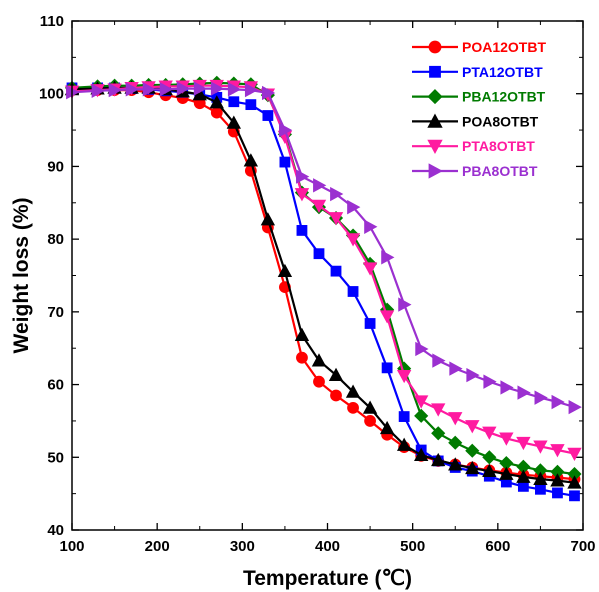 This screenshot has height=592, width=599. I want to click on y-tick-label: 90, so click(55, 166).